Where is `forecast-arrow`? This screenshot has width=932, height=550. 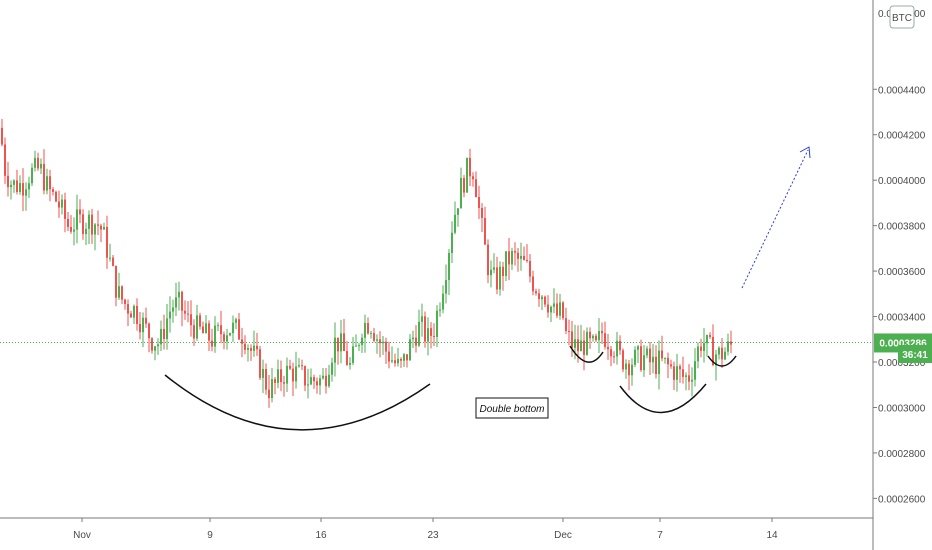 forecast-arrow is located at coordinates (776, 217).